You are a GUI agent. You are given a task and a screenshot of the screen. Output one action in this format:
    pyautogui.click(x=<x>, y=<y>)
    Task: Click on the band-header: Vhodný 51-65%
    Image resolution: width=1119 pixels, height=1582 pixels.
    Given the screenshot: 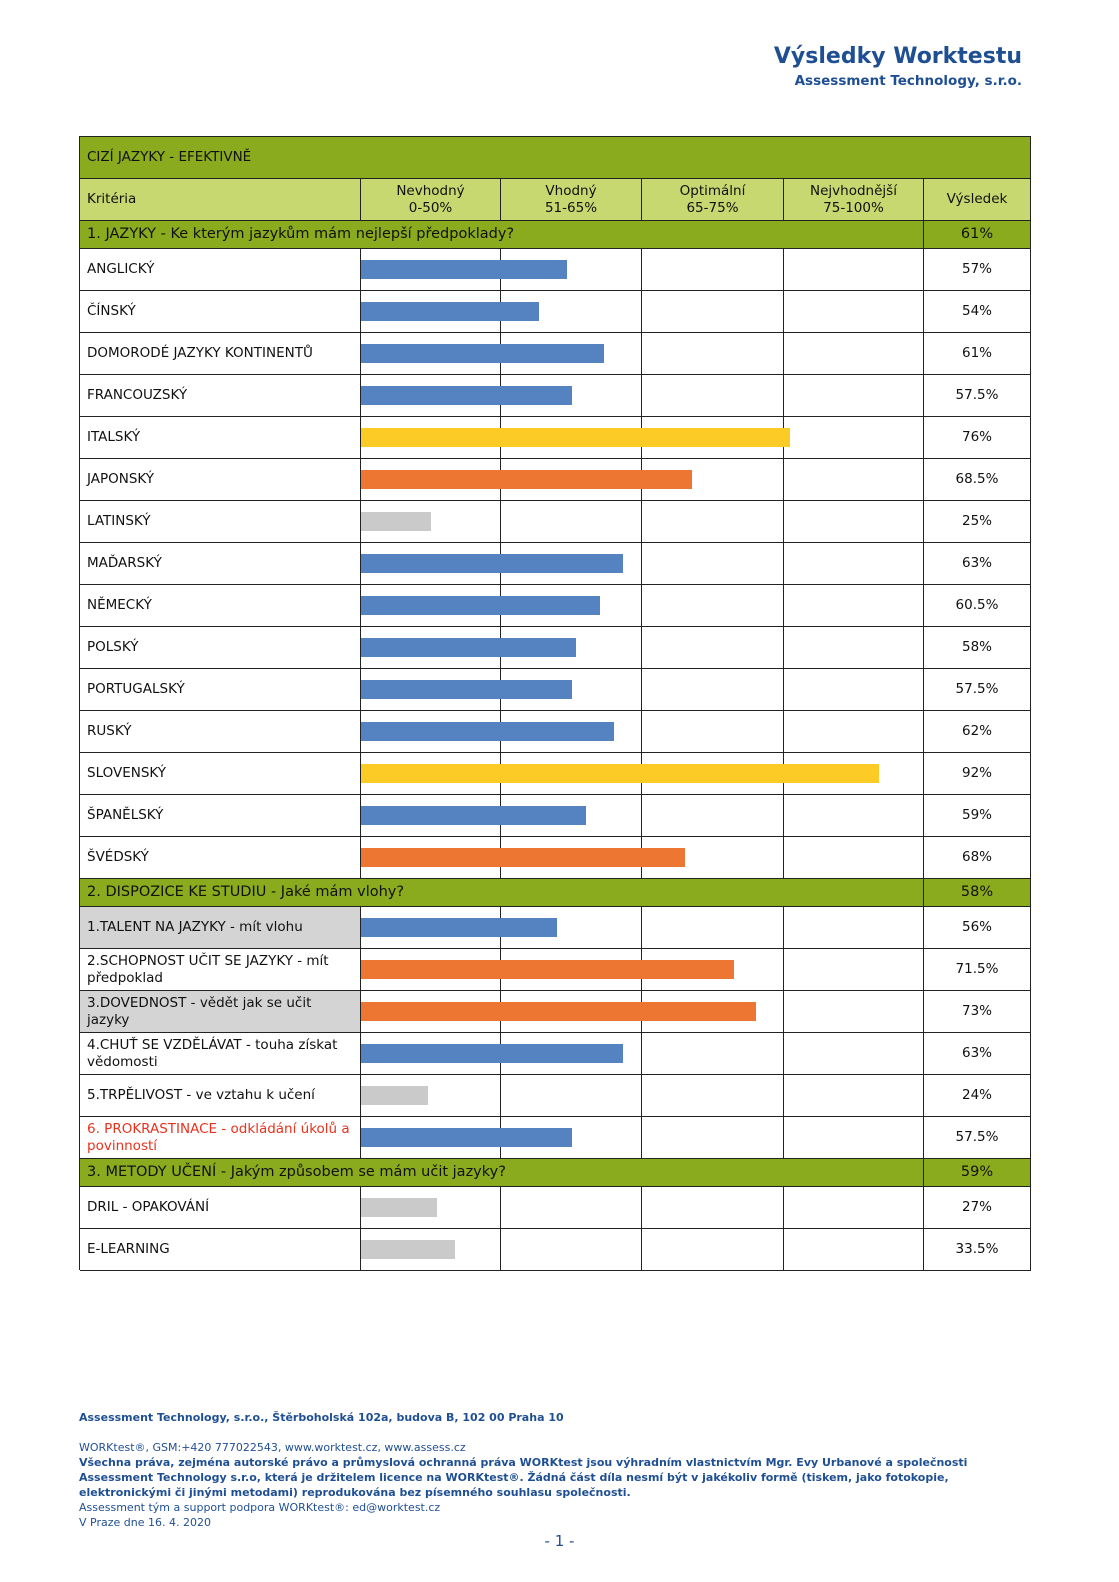 What is the action you would take?
    pyautogui.click(x=571, y=200)
    